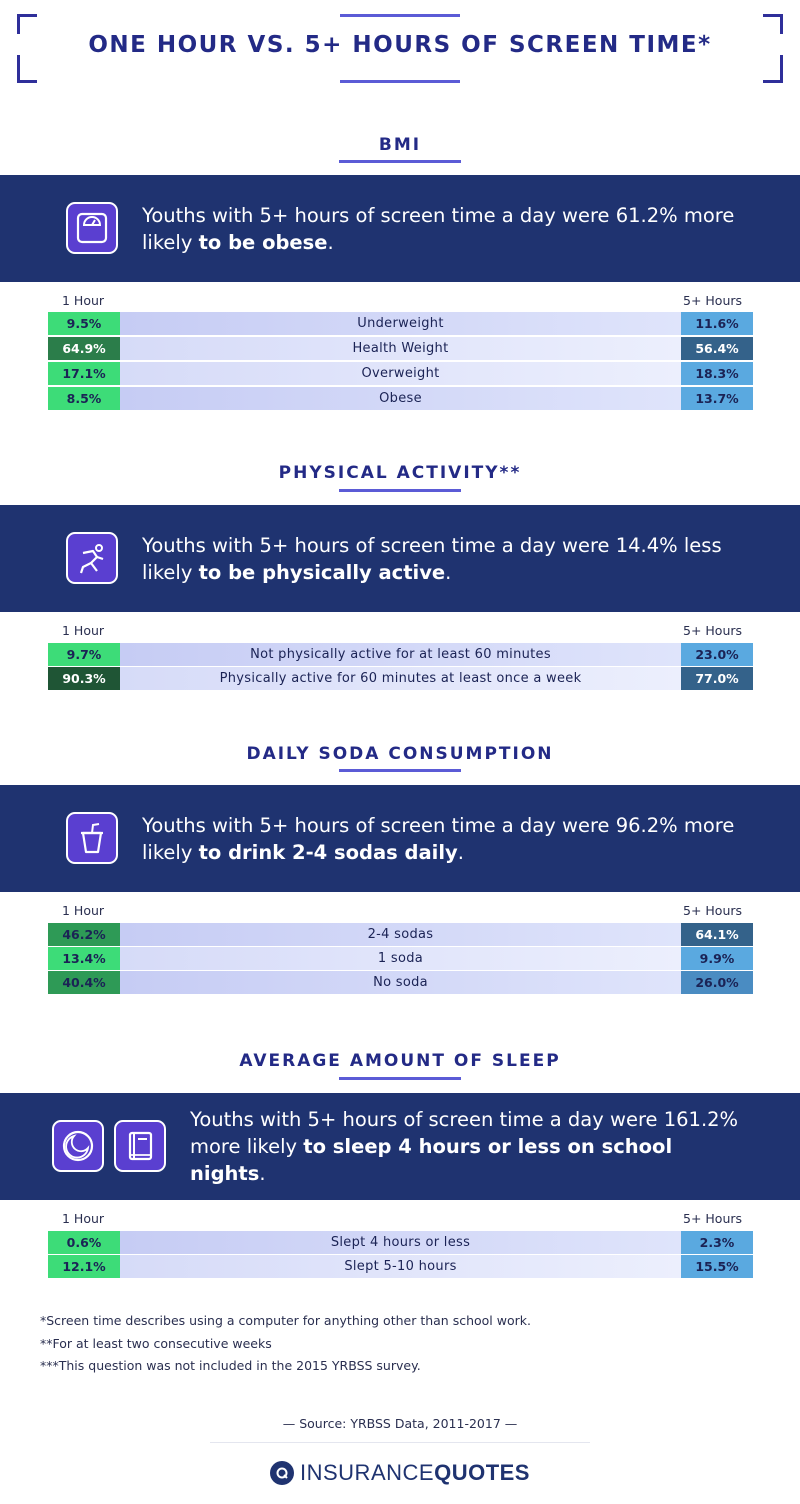  What do you see at coordinates (84, 934) in the screenshot?
I see `cell-1-hour: 46.2%` at bounding box center [84, 934].